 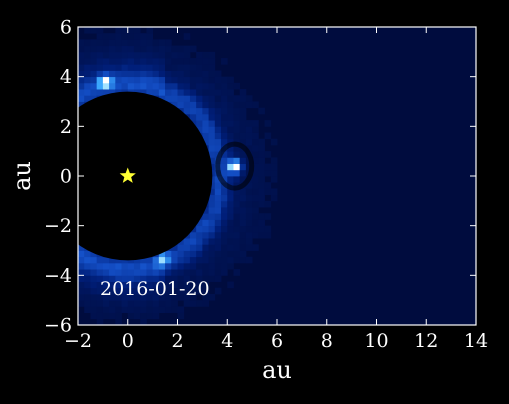 What do you see at coordinates (128, 341) in the screenshot?
I see `x-tick-label: 0` at bounding box center [128, 341].